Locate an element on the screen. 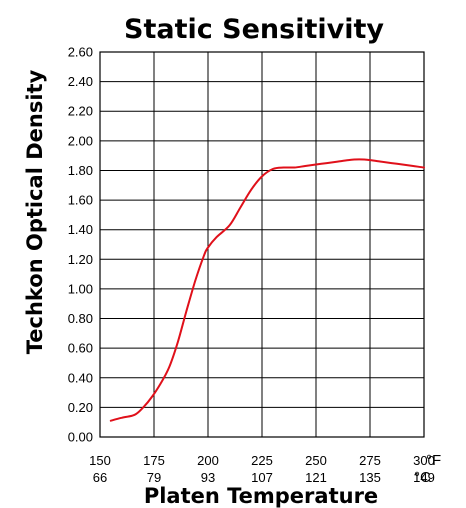  x-axis-title: Platen Temperature is located at coordinates (261, 496).